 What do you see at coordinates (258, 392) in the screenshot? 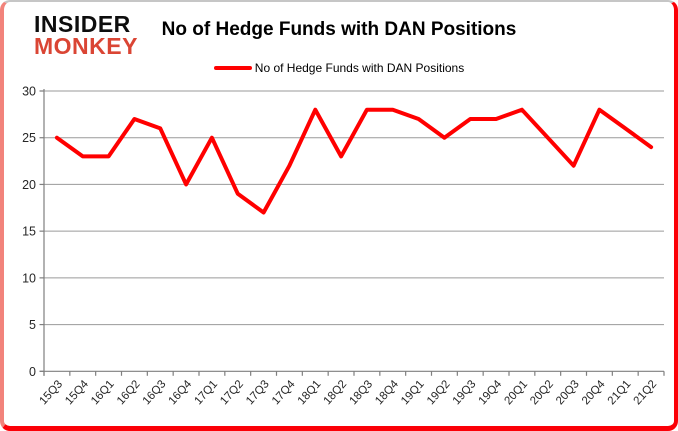
I see `x-tick-label-17Q3: 17Q3` at bounding box center [258, 392].